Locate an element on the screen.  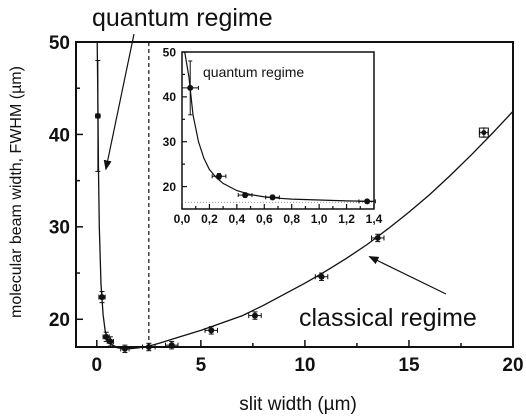
x-tick-label: 10 is located at coordinates (304, 365).